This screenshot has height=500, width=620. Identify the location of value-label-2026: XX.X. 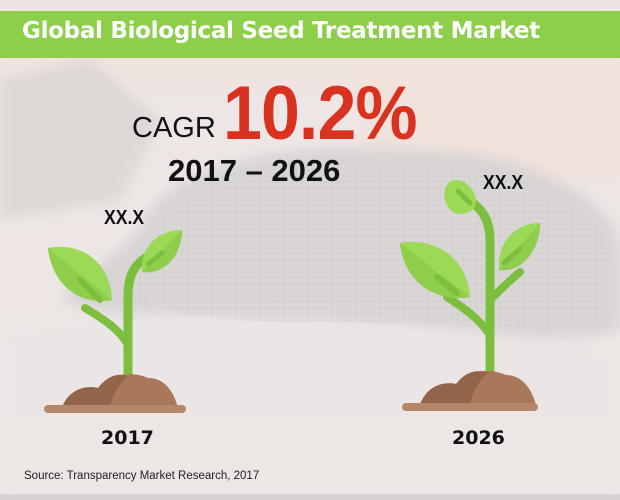
(503, 183).